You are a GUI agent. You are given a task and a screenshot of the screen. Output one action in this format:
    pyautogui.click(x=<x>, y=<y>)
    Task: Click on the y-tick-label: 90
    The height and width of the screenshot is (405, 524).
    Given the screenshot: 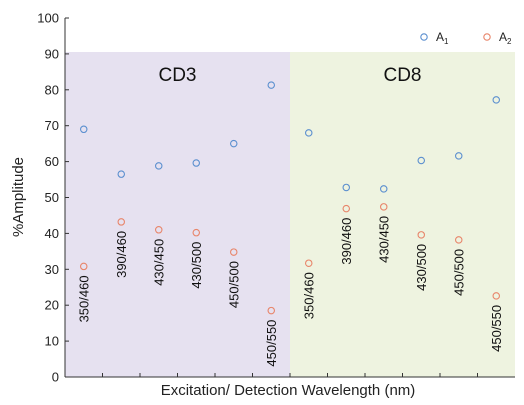 What is the action you would take?
    pyautogui.click(x=52, y=53)
    